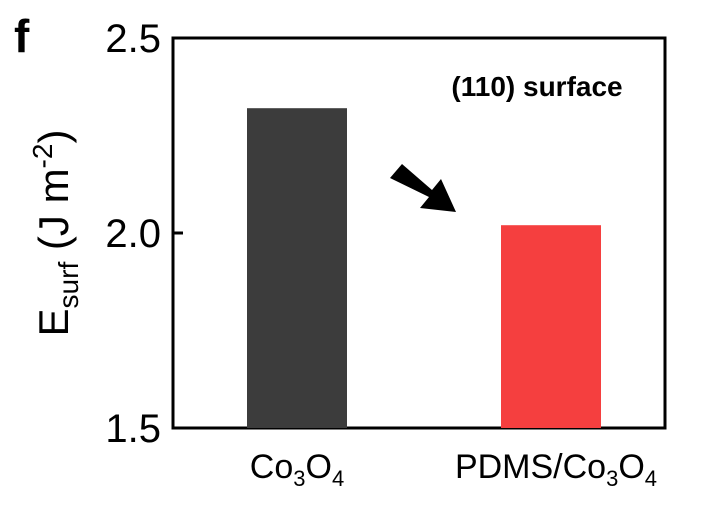  I want to click on y-axis-title-sub: surf, so click(68, 285).